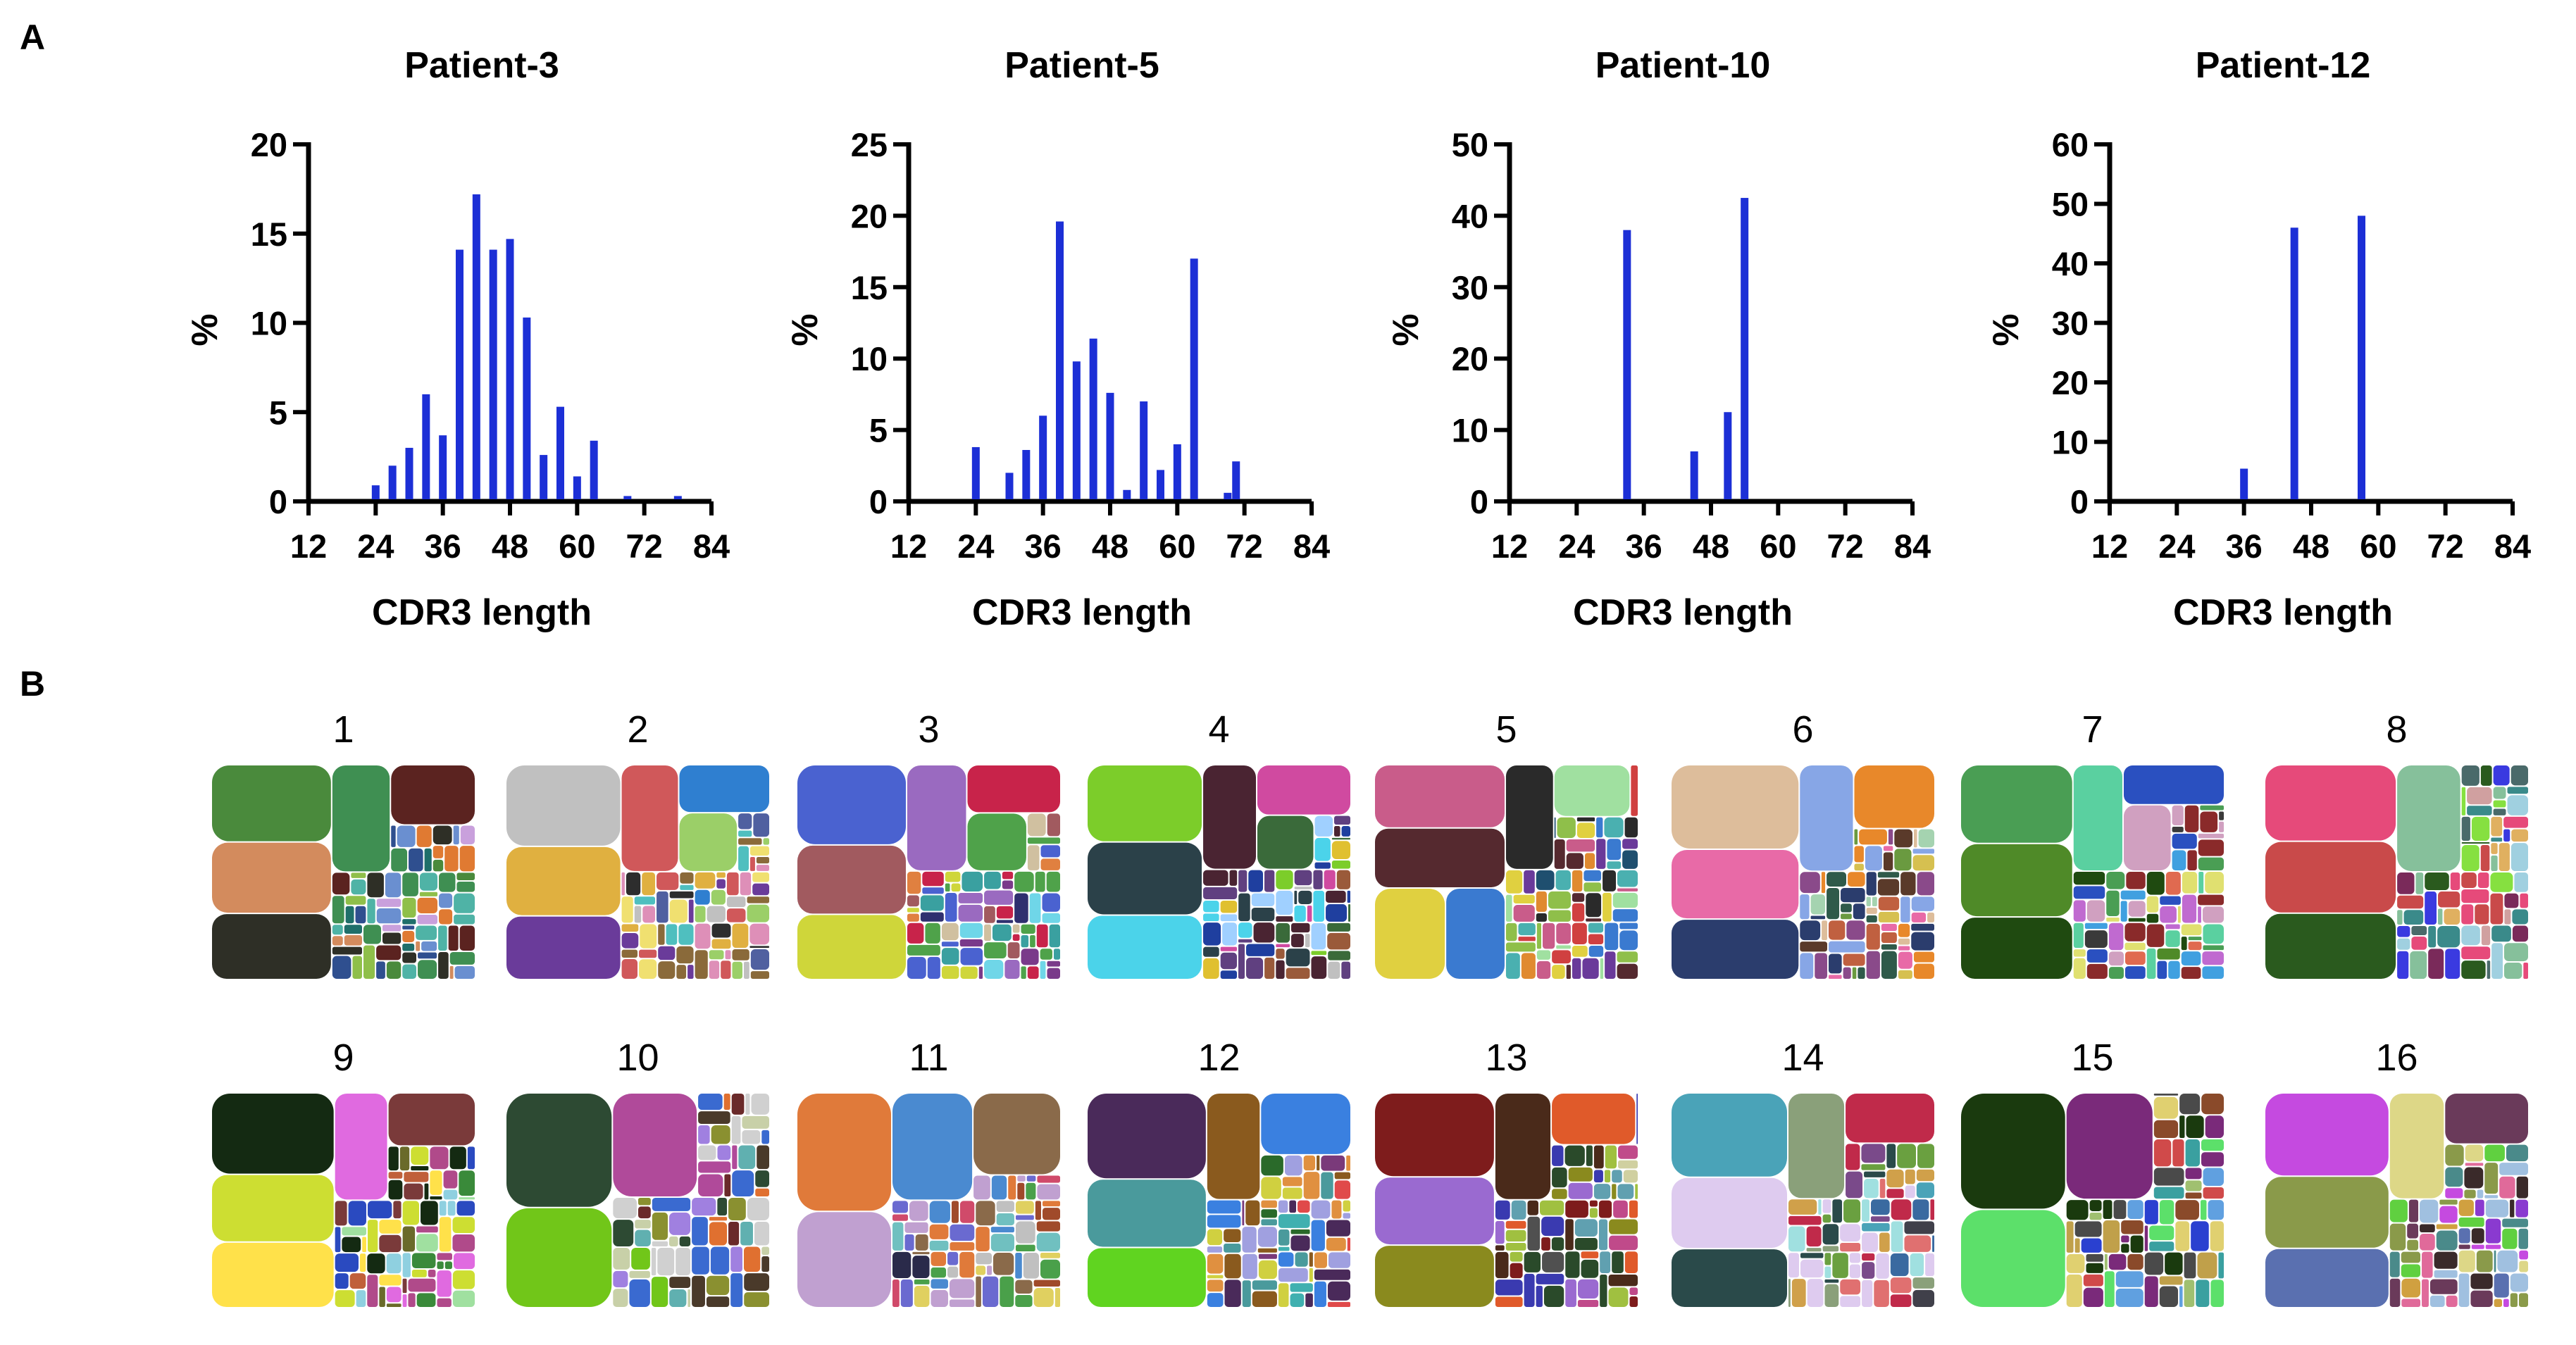  I want to click on chart-title: Patient-5, so click(1081, 65).